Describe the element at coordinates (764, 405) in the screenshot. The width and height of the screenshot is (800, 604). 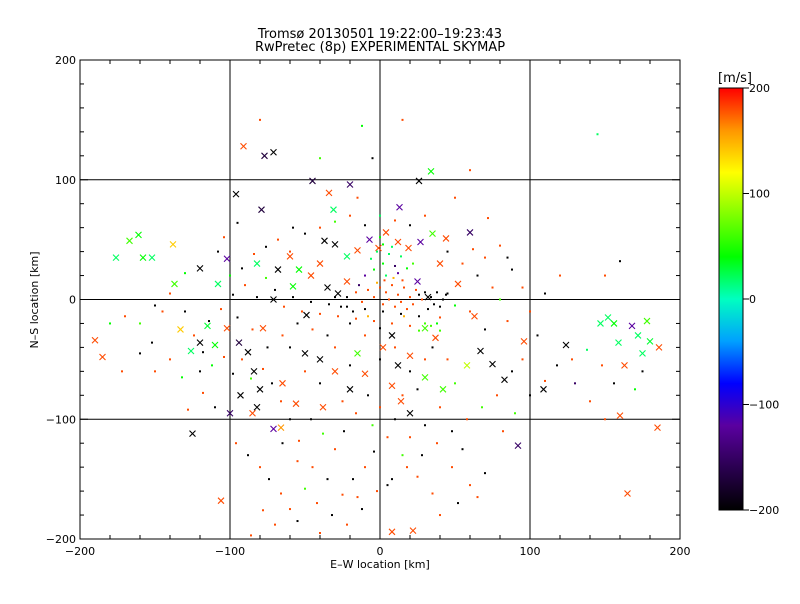
I see `colorbar-tick-label: −100` at that location.